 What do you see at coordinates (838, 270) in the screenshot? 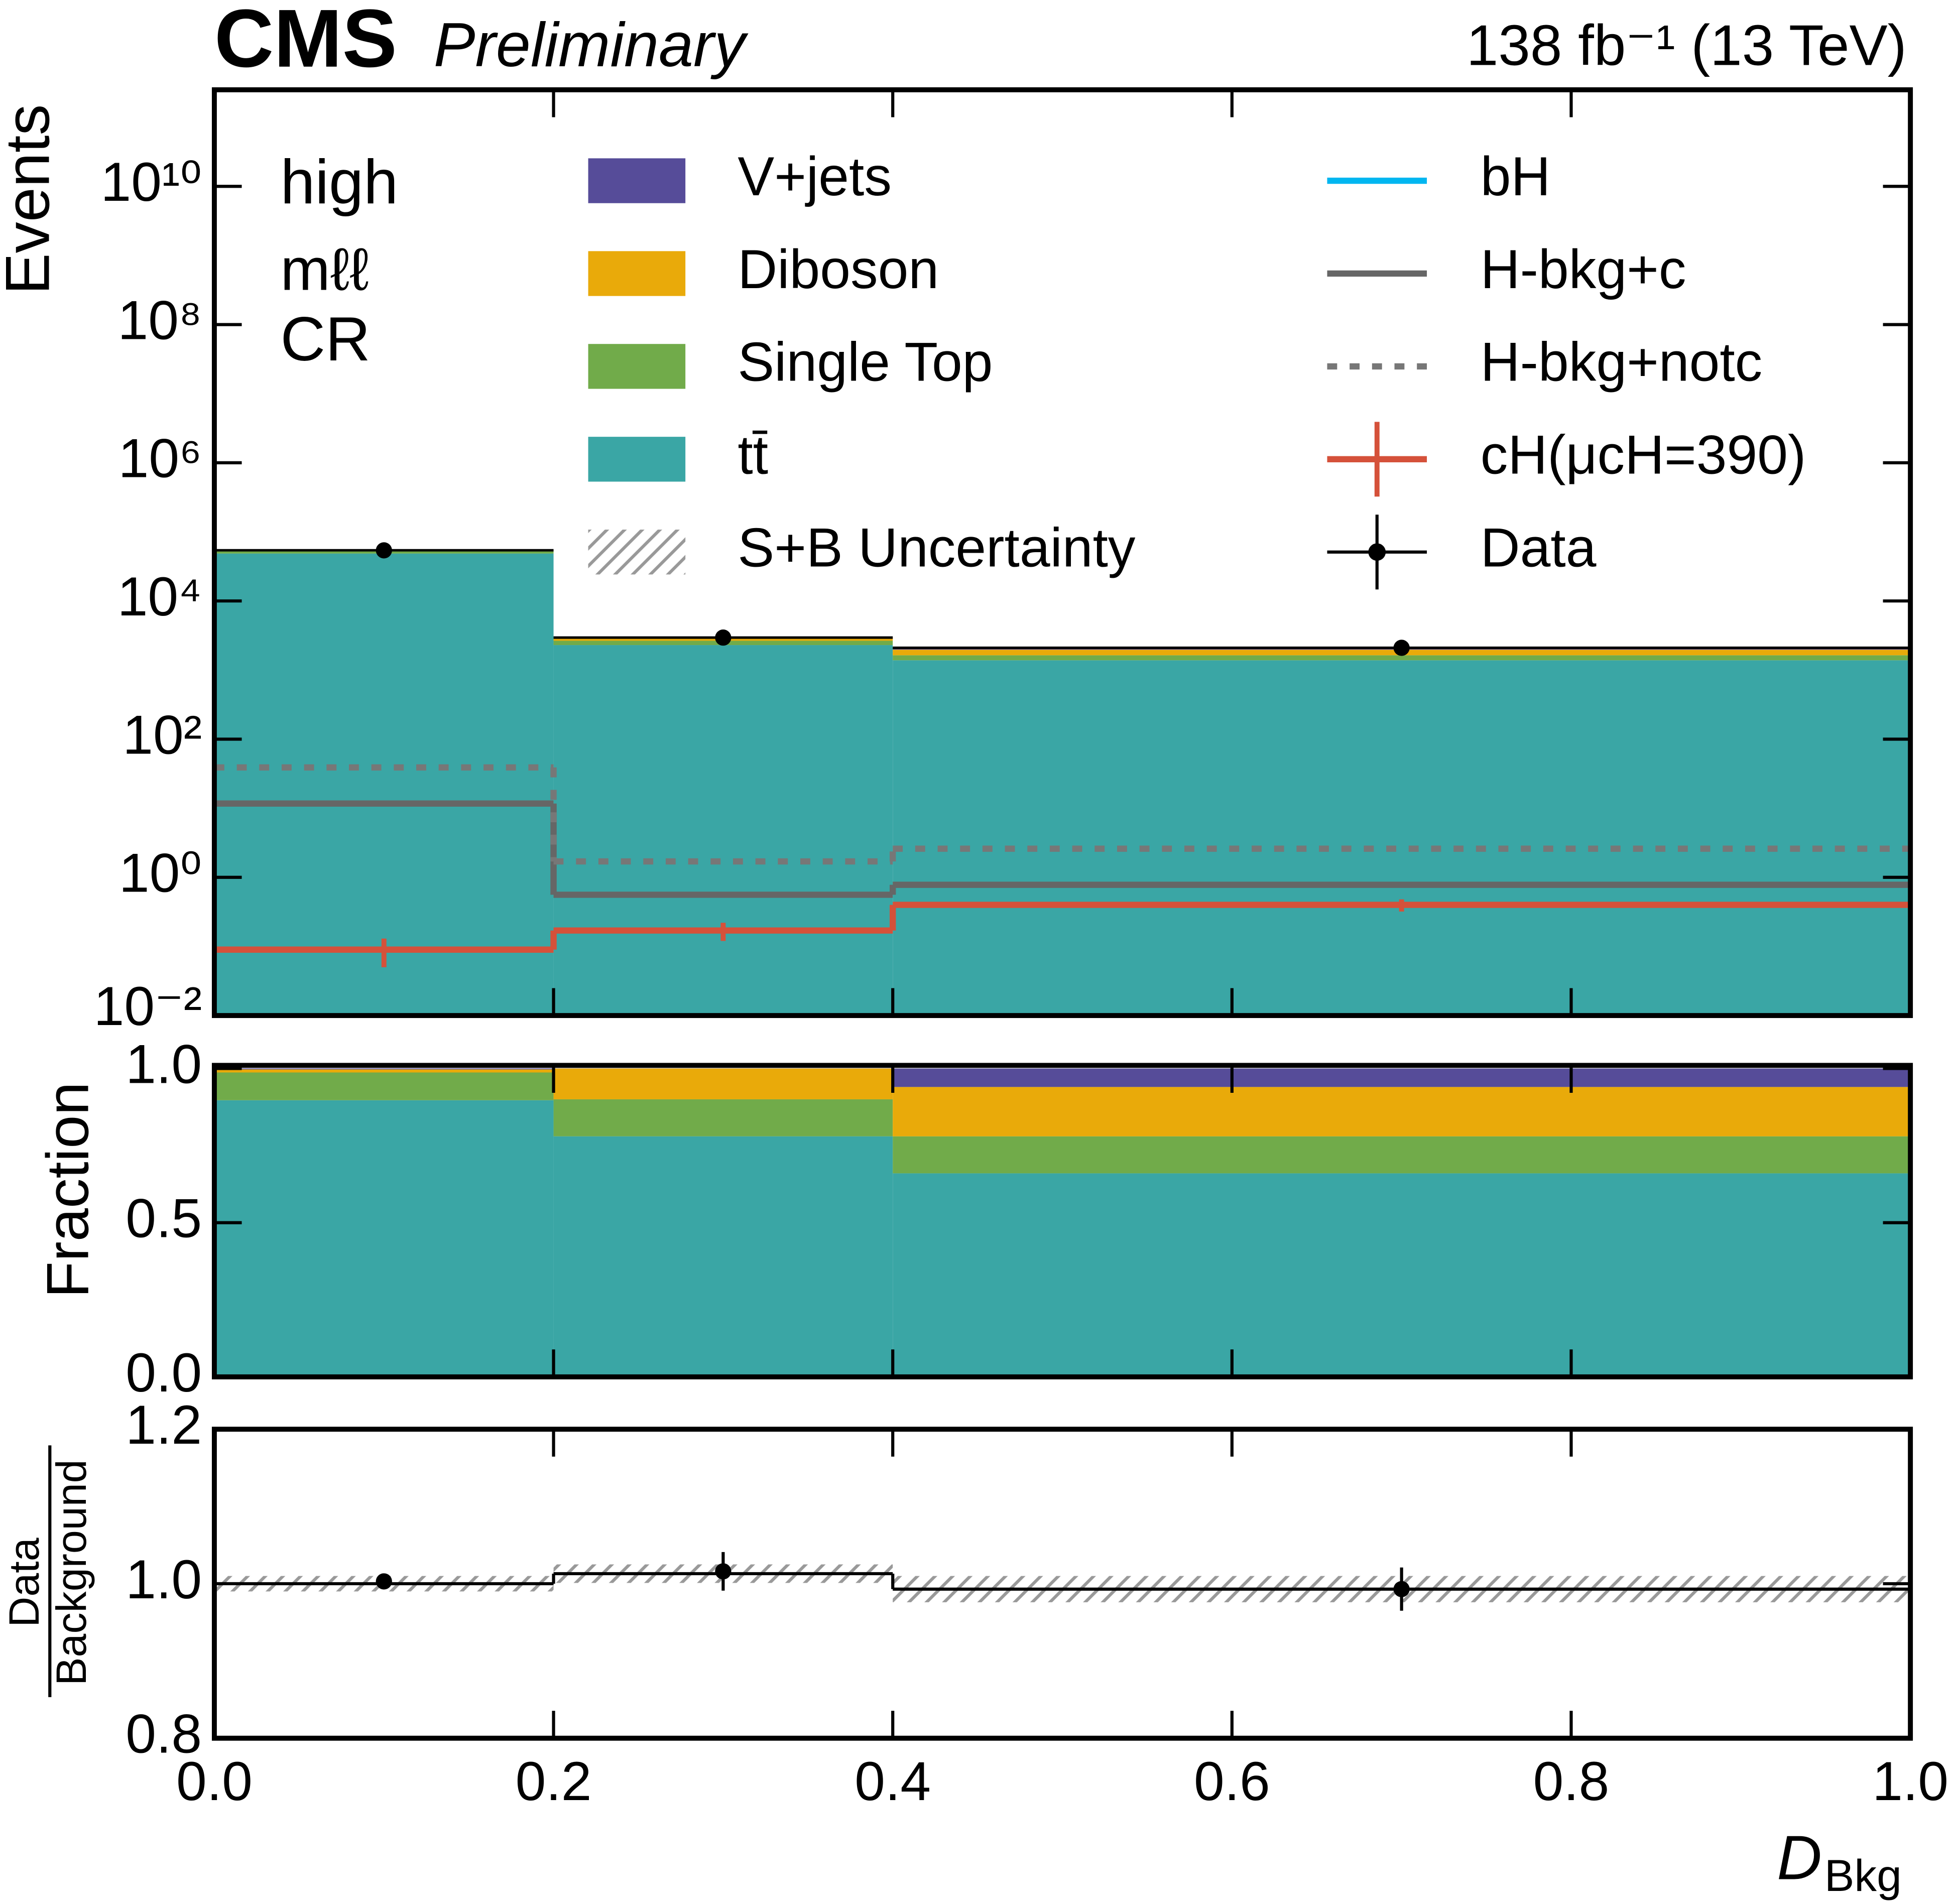
I see `legend-label: Diboson` at bounding box center [838, 270].